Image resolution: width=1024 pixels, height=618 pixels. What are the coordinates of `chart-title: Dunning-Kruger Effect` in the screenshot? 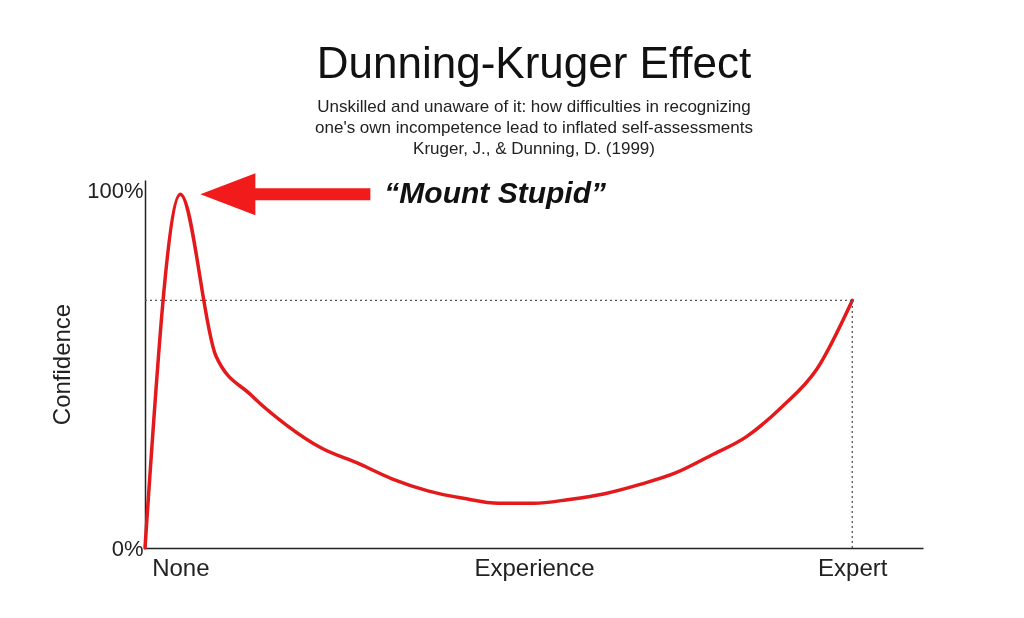 It's located at (534, 63).